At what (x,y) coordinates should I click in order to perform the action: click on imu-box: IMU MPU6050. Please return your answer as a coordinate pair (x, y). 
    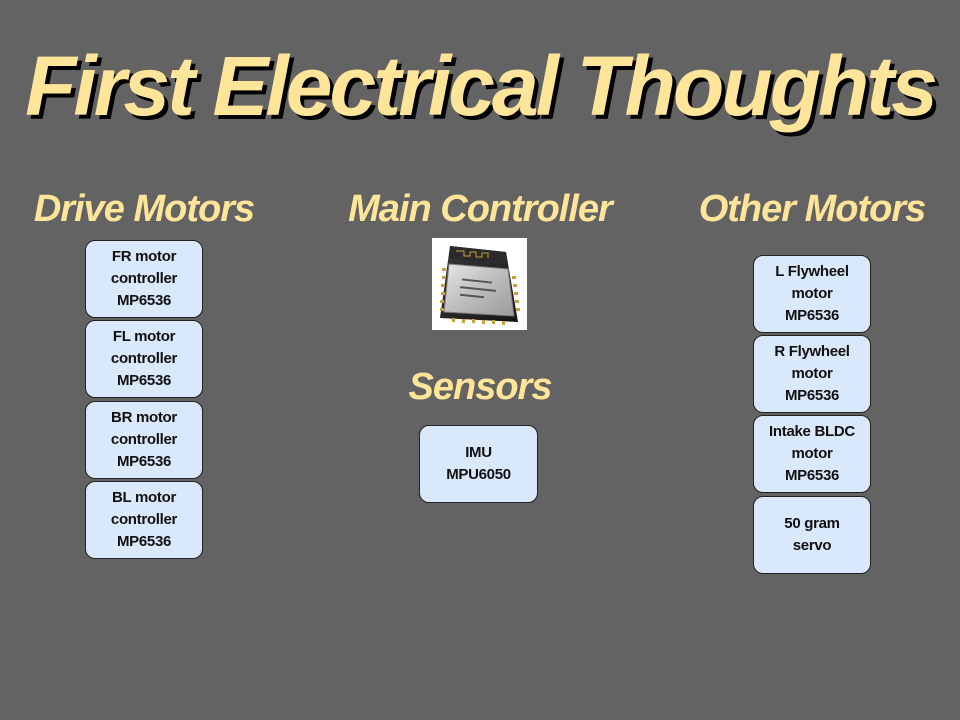
    Looking at the image, I should click on (478, 464).